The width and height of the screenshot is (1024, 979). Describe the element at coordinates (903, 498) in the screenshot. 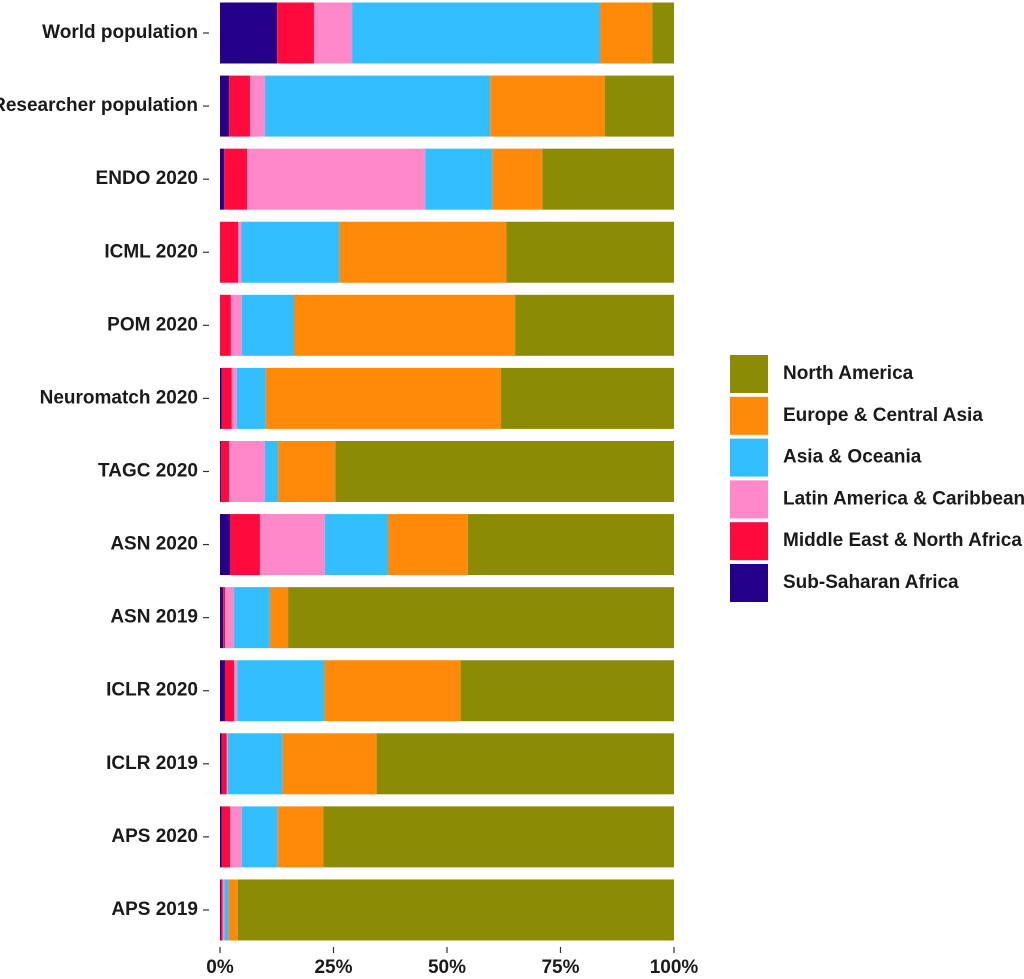

I see `legend-label: Latin America & Caribbean` at that location.